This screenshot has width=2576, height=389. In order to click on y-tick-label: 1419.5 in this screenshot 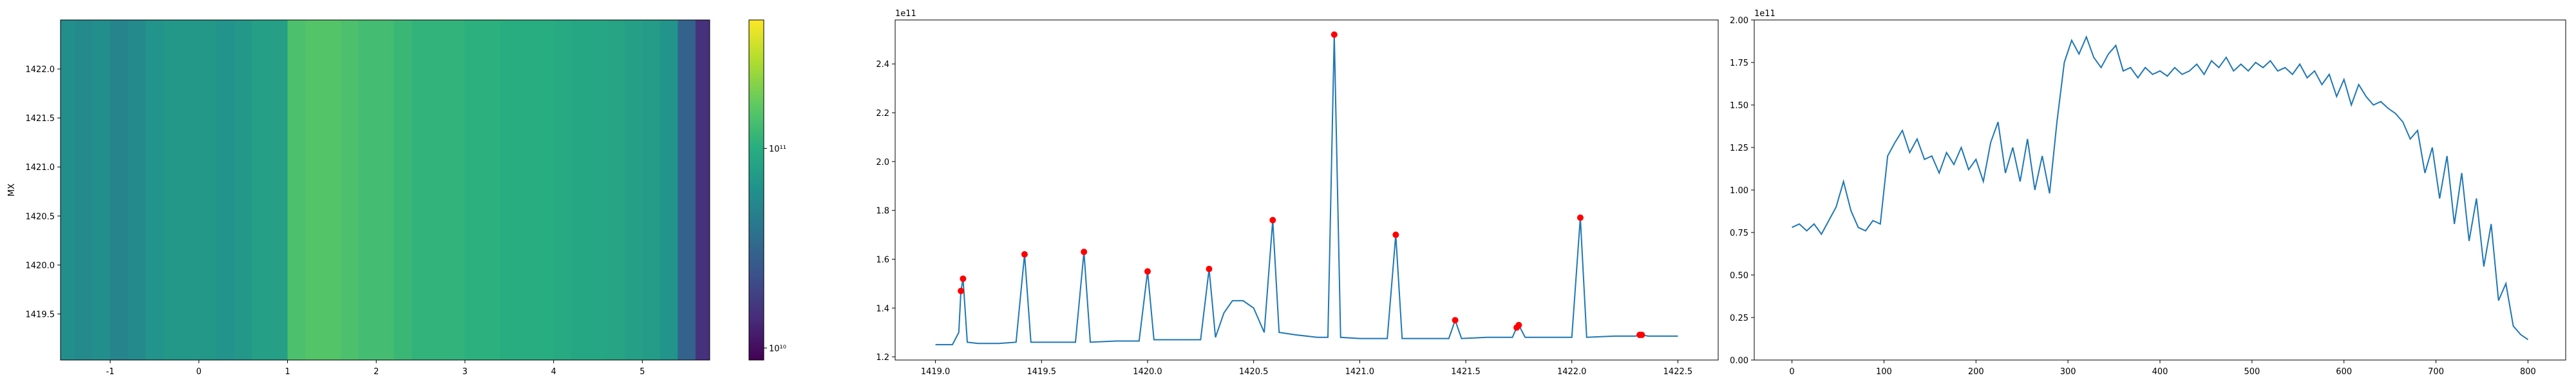, I will do `click(40, 314)`.